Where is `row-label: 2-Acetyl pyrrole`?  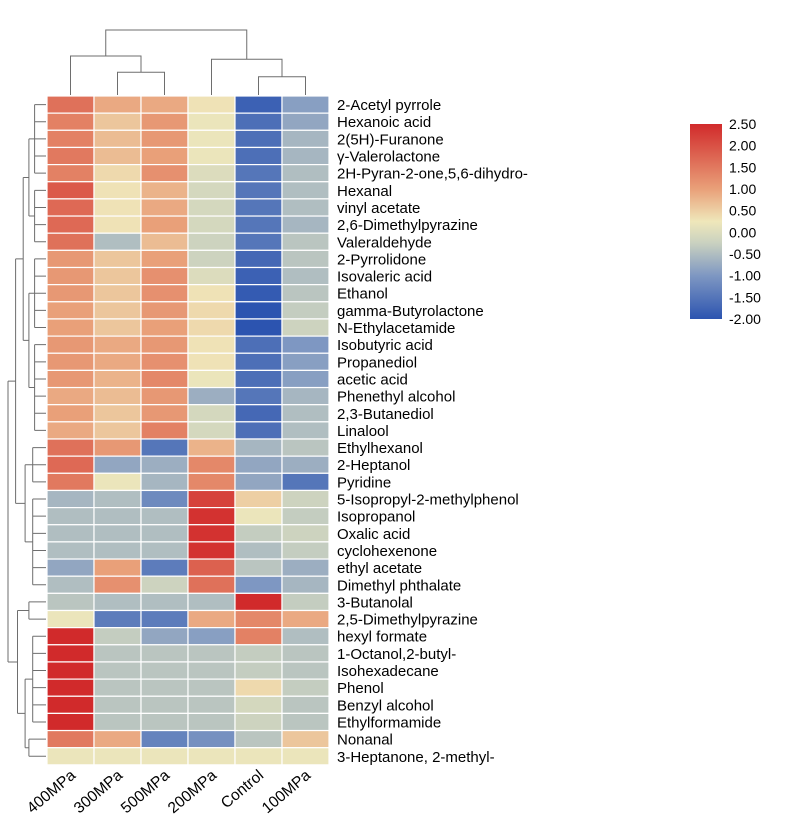
row-label: 2-Acetyl pyrrole is located at coordinates (389, 105).